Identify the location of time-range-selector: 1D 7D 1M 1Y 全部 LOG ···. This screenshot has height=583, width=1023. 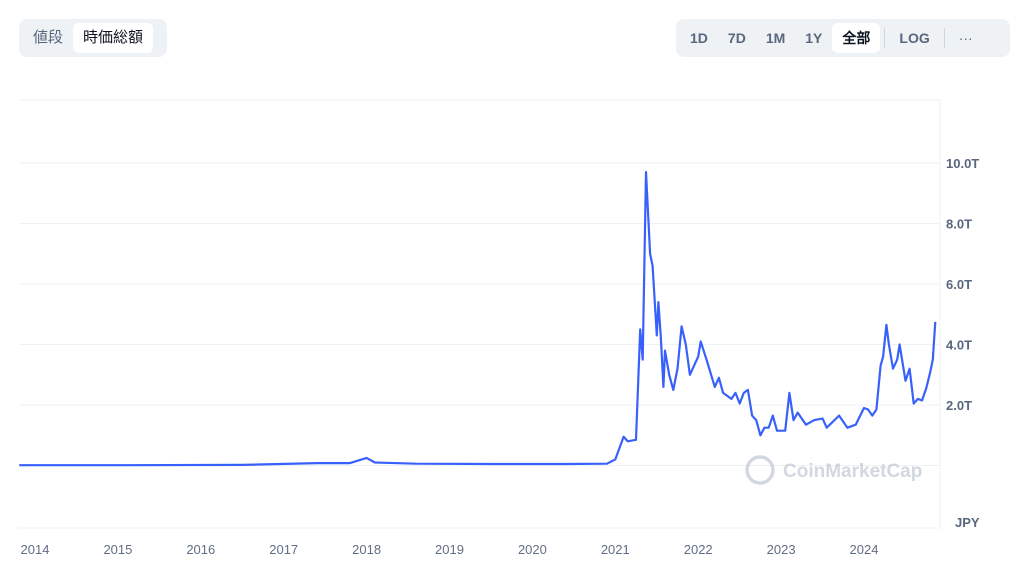
(843, 38).